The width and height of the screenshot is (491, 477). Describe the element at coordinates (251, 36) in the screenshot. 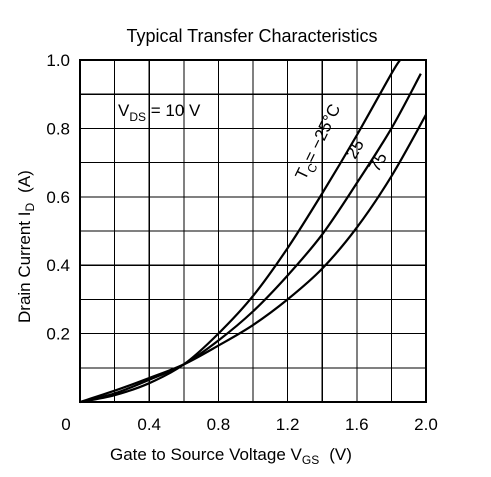

I see `chart-title: Typical Transfer Characteristics` at that location.